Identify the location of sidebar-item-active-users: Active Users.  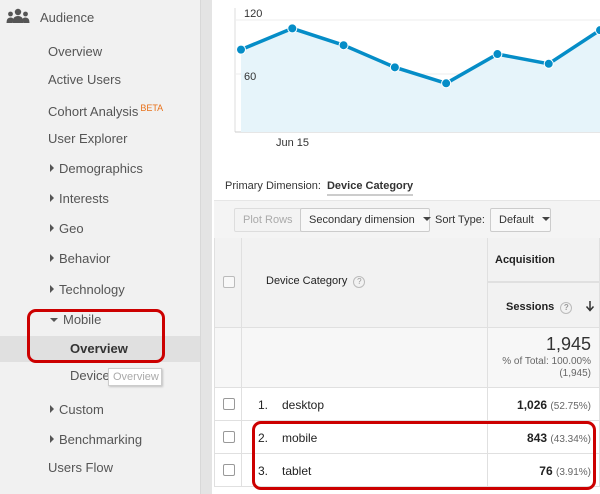
(84, 80).